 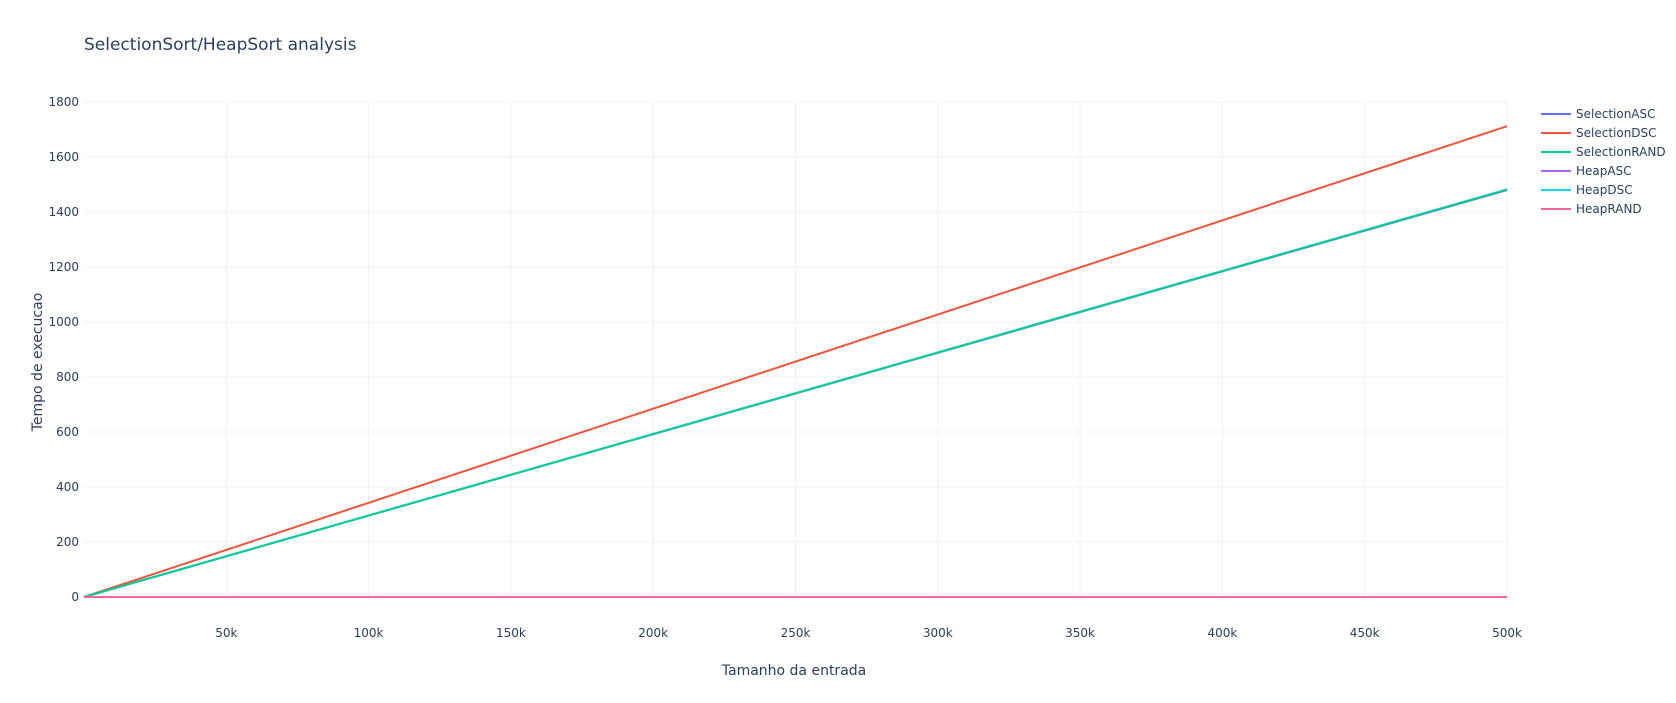 What do you see at coordinates (1507, 633) in the screenshot?
I see `x-tick-label: 500k` at bounding box center [1507, 633].